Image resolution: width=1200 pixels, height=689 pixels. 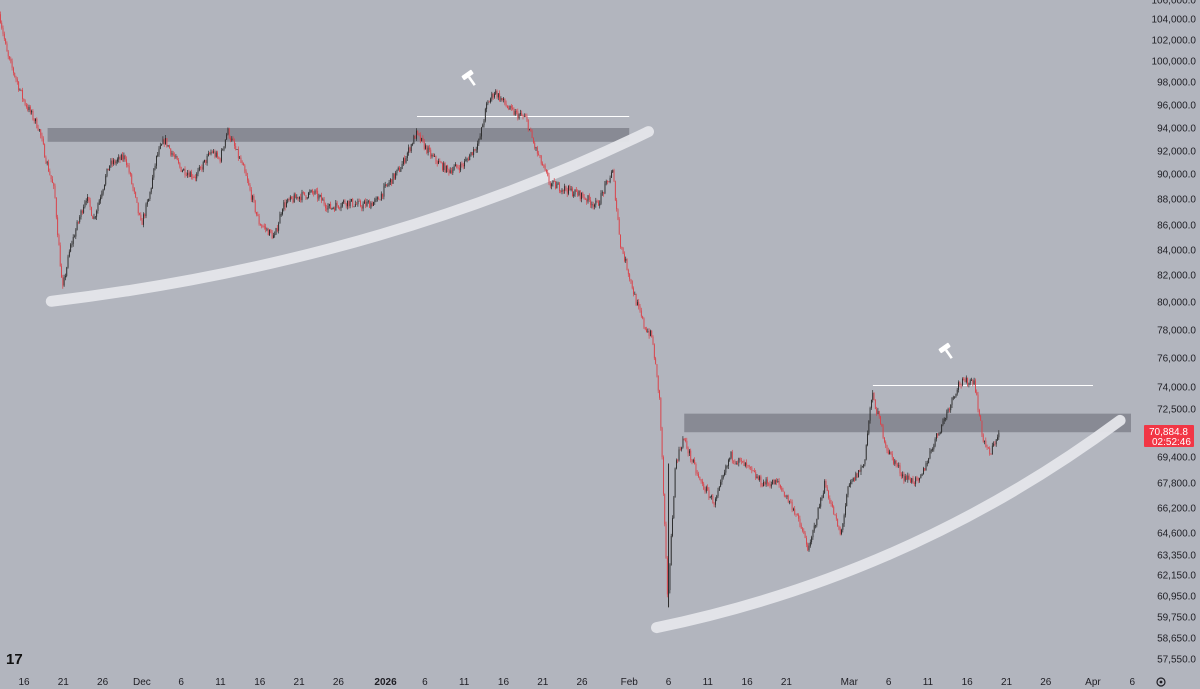 What do you see at coordinates (14, 659) in the screenshot?
I see `tradingview-logo-icon: 17` at bounding box center [14, 659].